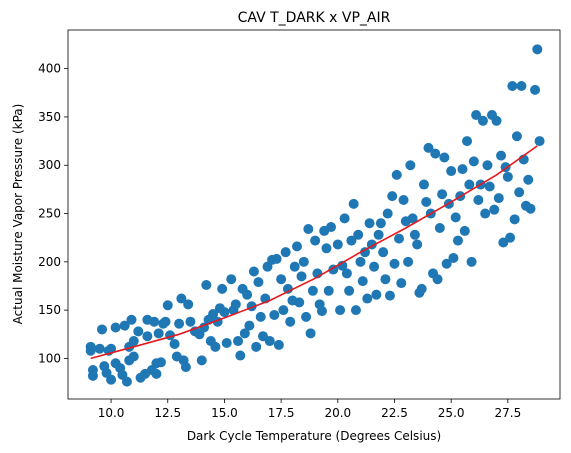 This screenshot has width=571, height=453. Describe the element at coordinates (281, 413) in the screenshot. I see `x-tick-label: 17.5` at that location.